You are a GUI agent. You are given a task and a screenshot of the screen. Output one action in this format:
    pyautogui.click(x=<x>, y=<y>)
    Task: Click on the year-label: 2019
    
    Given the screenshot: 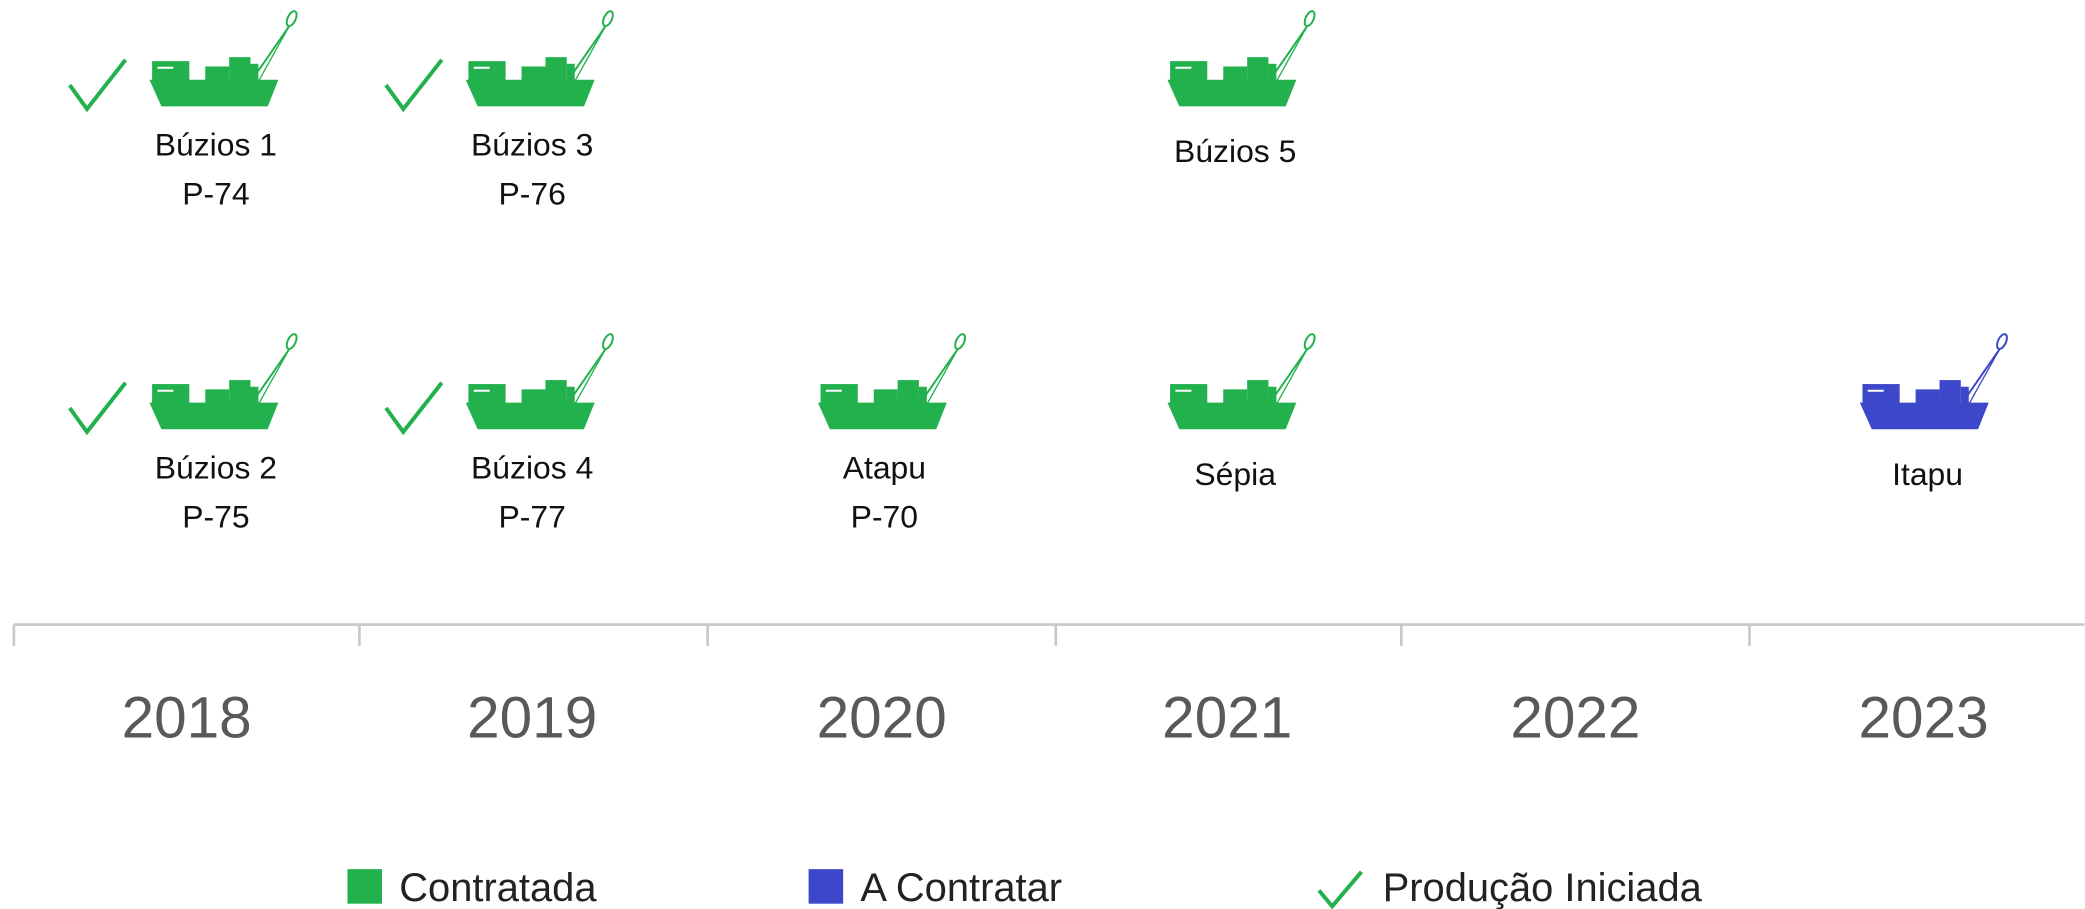 What is the action you would take?
    pyautogui.click(x=532, y=718)
    